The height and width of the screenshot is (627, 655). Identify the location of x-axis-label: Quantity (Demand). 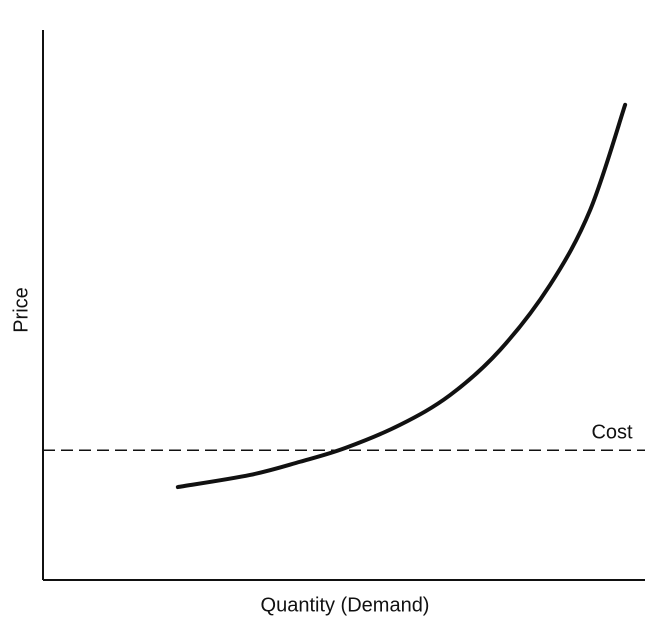
(345, 605).